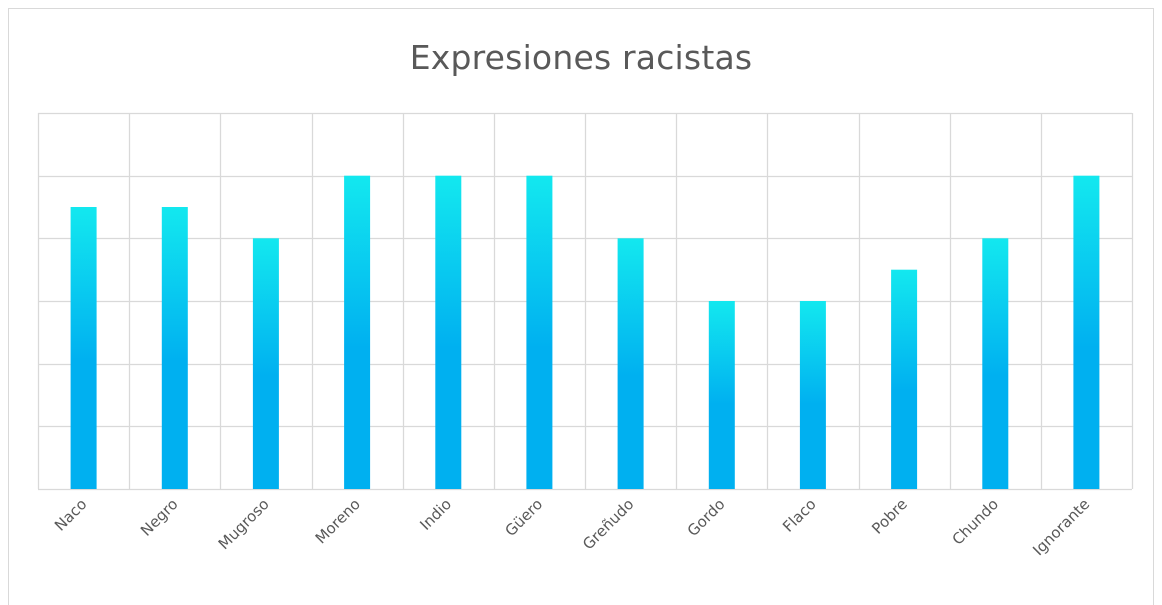 The height and width of the screenshot is (605, 1162). What do you see at coordinates (995, 363) in the screenshot?
I see `bar-chundo` at bounding box center [995, 363].